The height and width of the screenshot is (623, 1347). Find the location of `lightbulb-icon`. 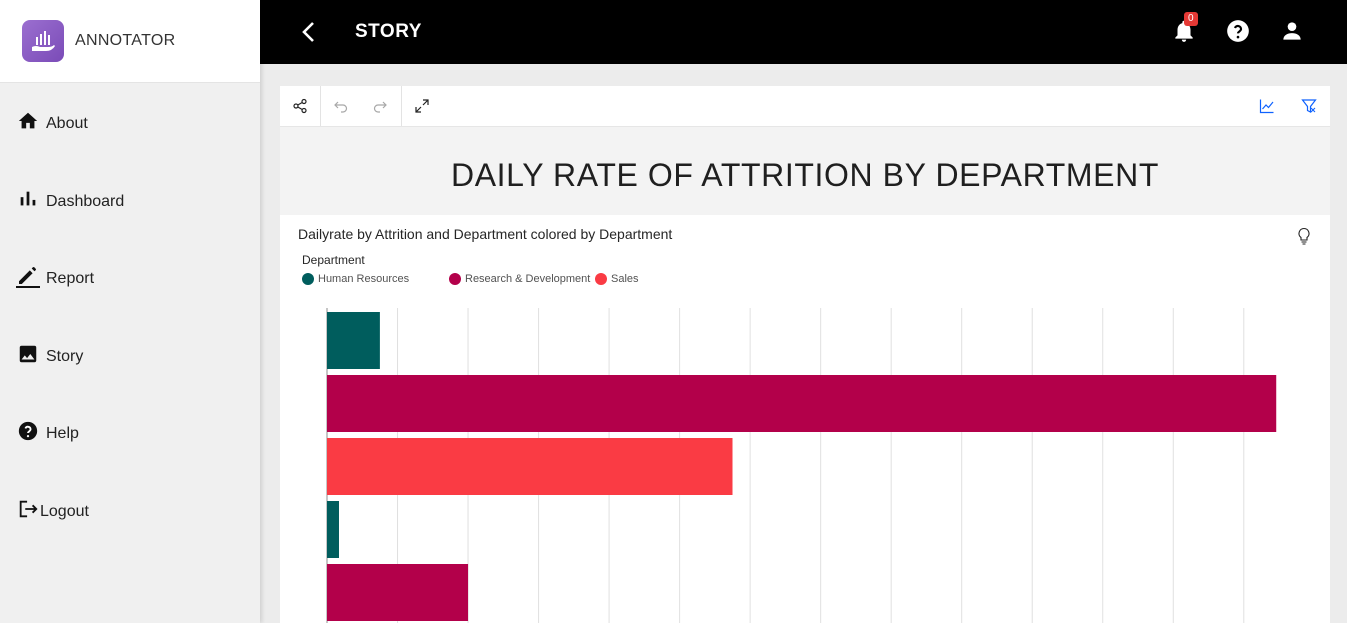

lightbulb-icon is located at coordinates (1304, 236).